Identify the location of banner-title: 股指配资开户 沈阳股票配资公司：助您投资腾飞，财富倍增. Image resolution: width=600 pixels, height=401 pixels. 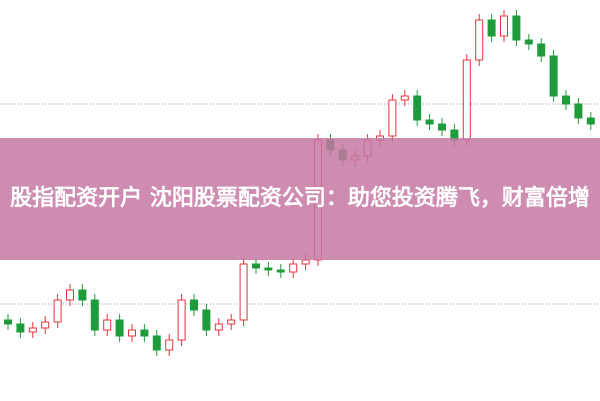
(300, 198).